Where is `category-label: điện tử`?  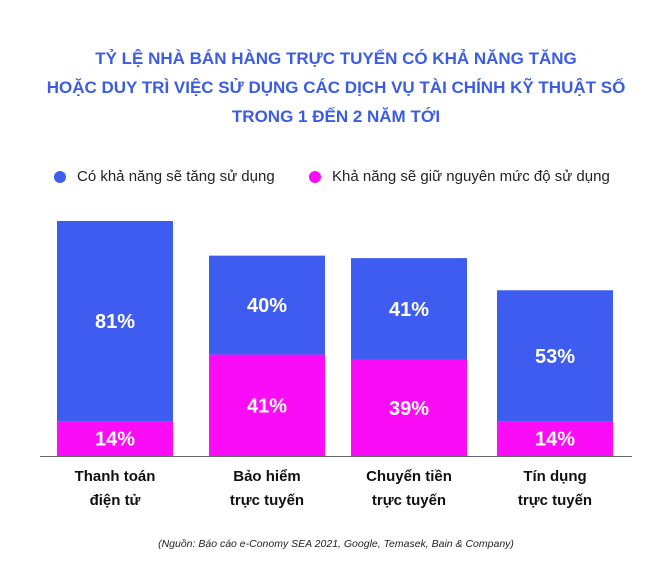 category-label: điện tử is located at coordinates (115, 500).